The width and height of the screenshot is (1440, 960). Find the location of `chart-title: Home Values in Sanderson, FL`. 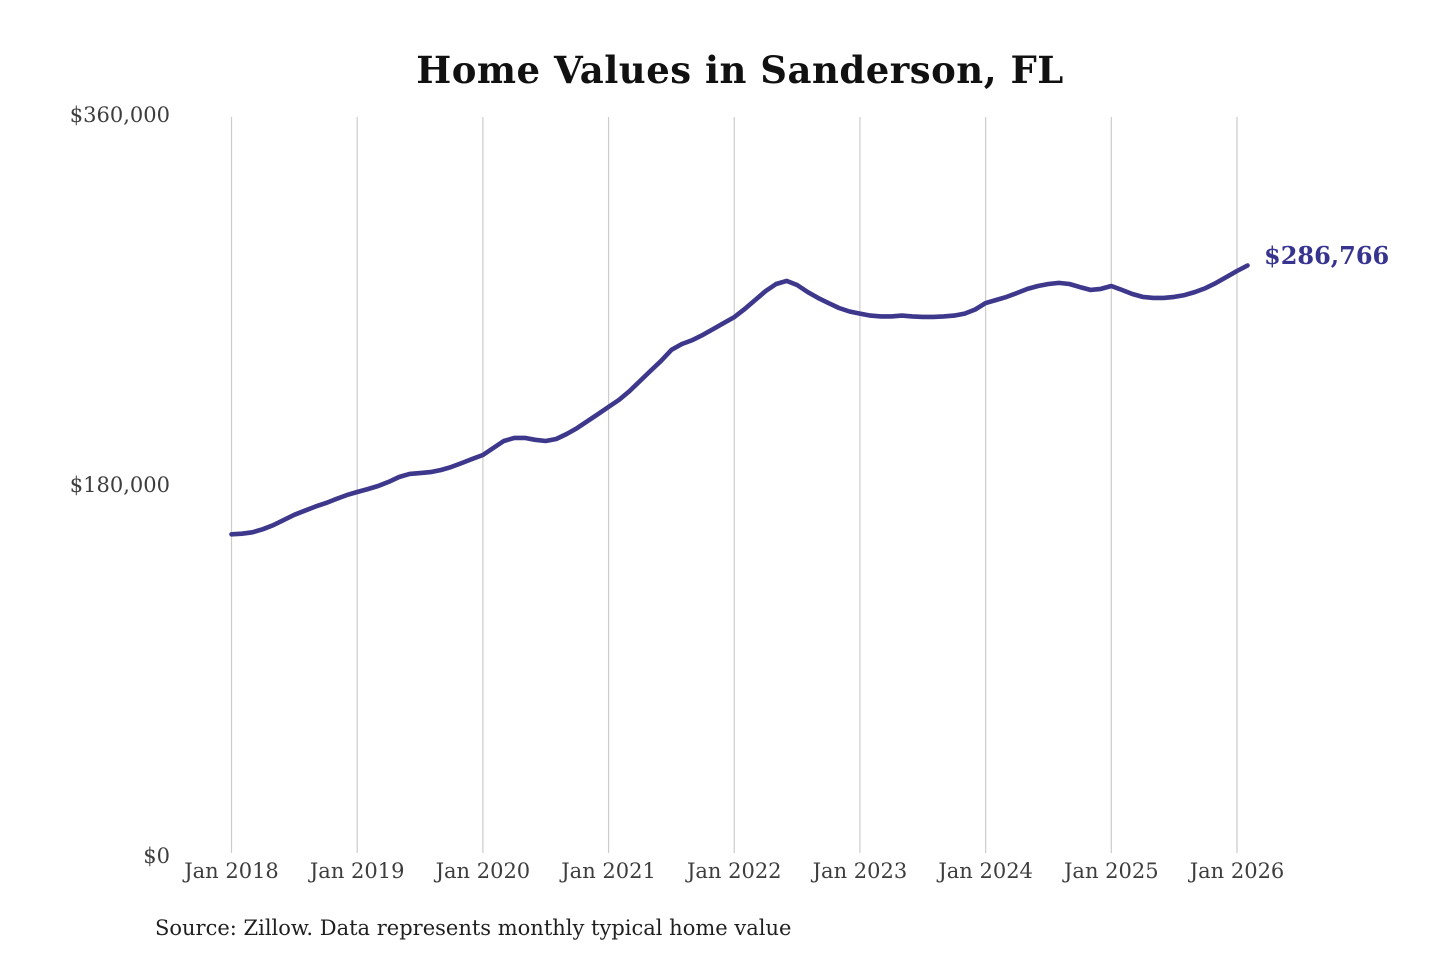

chart-title: Home Values in Sanderson, FL is located at coordinates (740, 70).